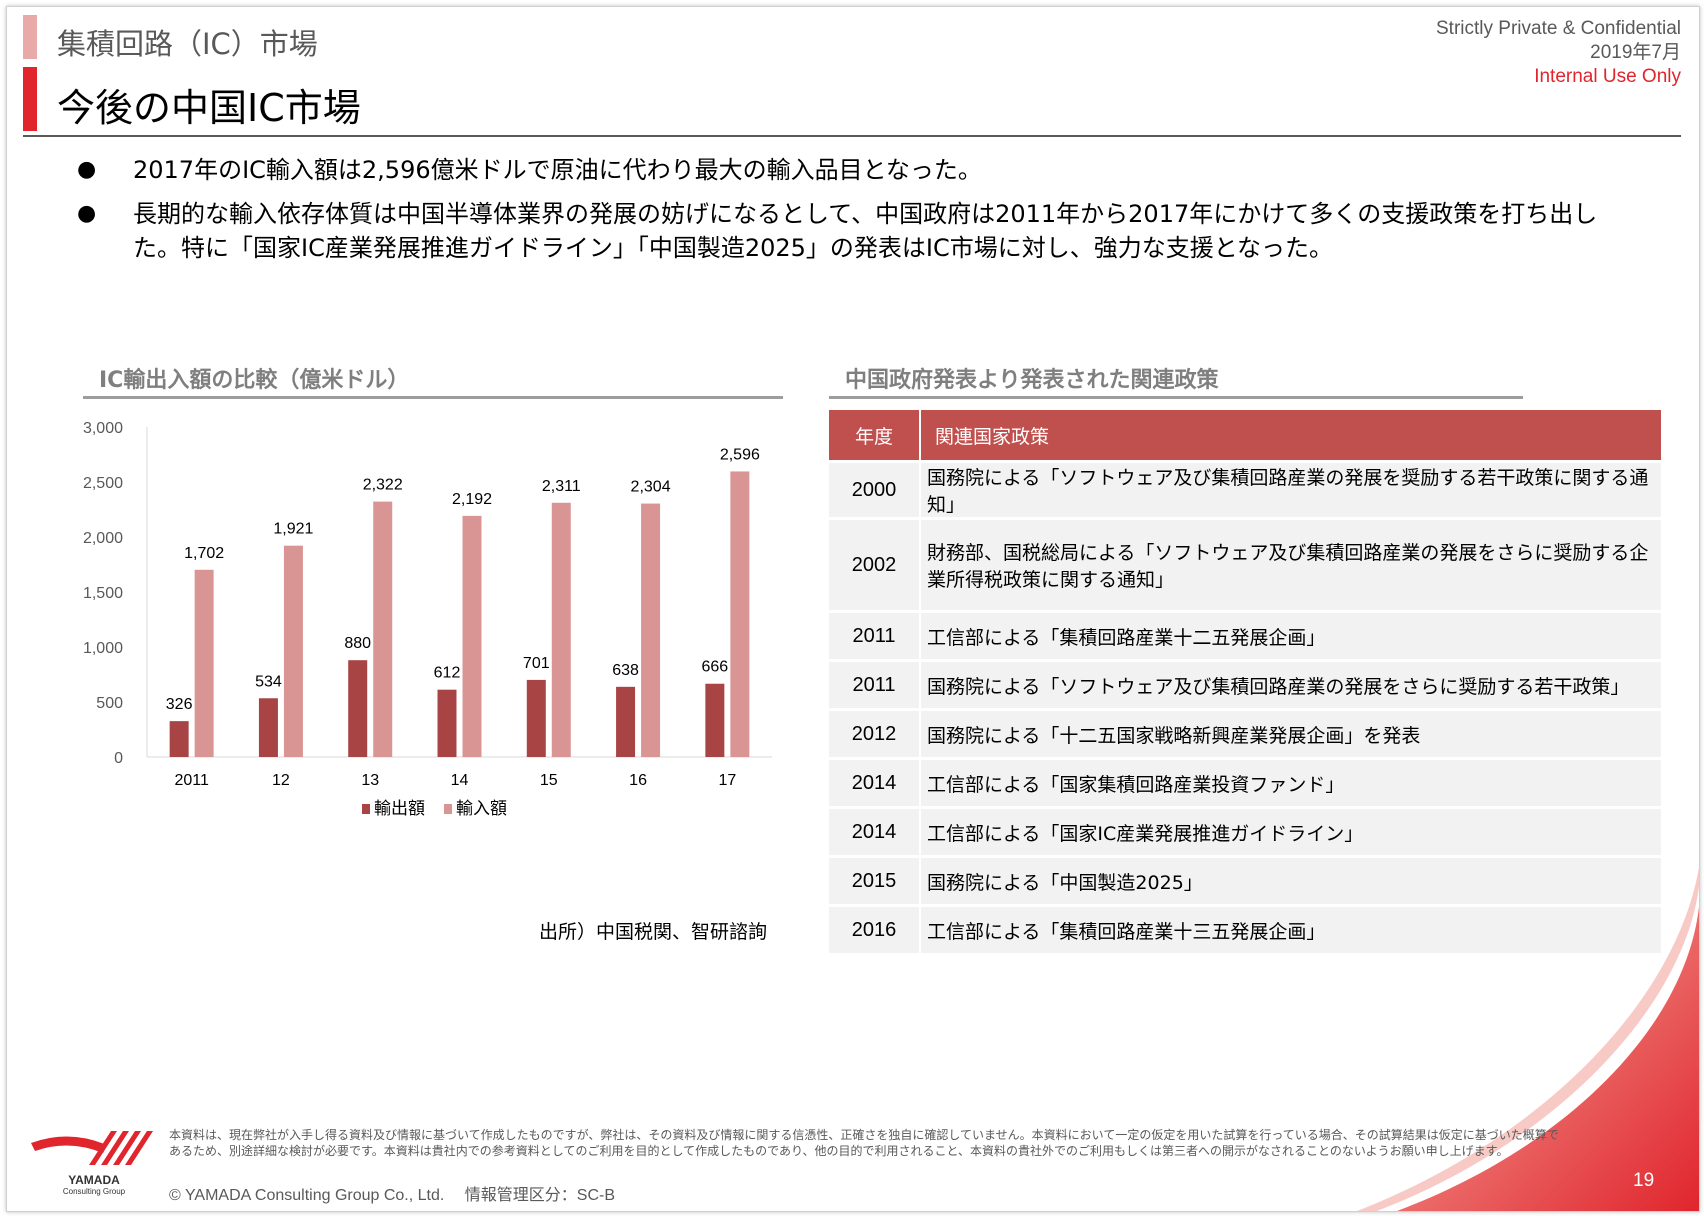 Image resolution: width=1704 pixels, height=1216 pixels. What do you see at coordinates (1291, 435) in the screenshot?
I see `header-policy: 関連国家政策` at bounding box center [1291, 435].